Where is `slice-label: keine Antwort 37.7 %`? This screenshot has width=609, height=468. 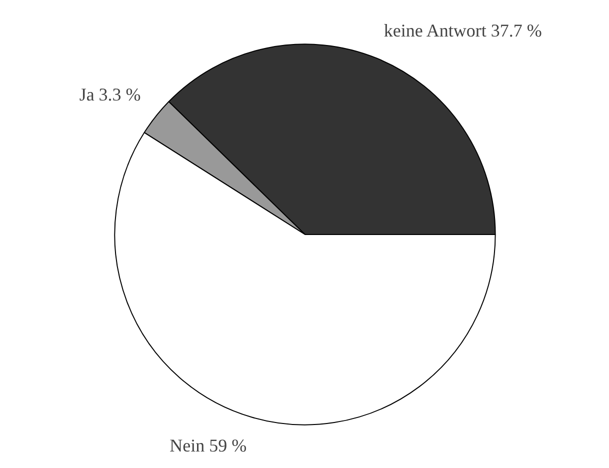 slice-label: keine Antwort 37.7 % is located at coordinates (463, 30).